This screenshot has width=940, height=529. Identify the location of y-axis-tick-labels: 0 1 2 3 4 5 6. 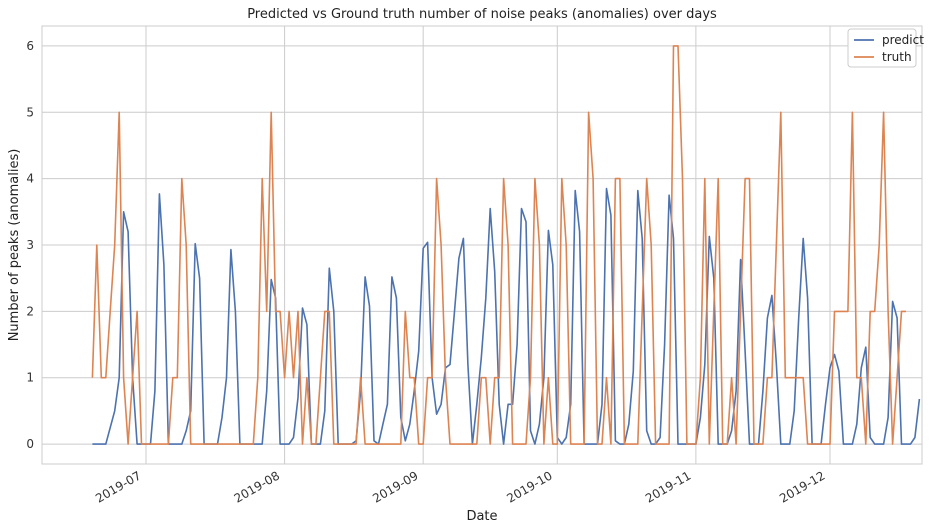
(30, 245).